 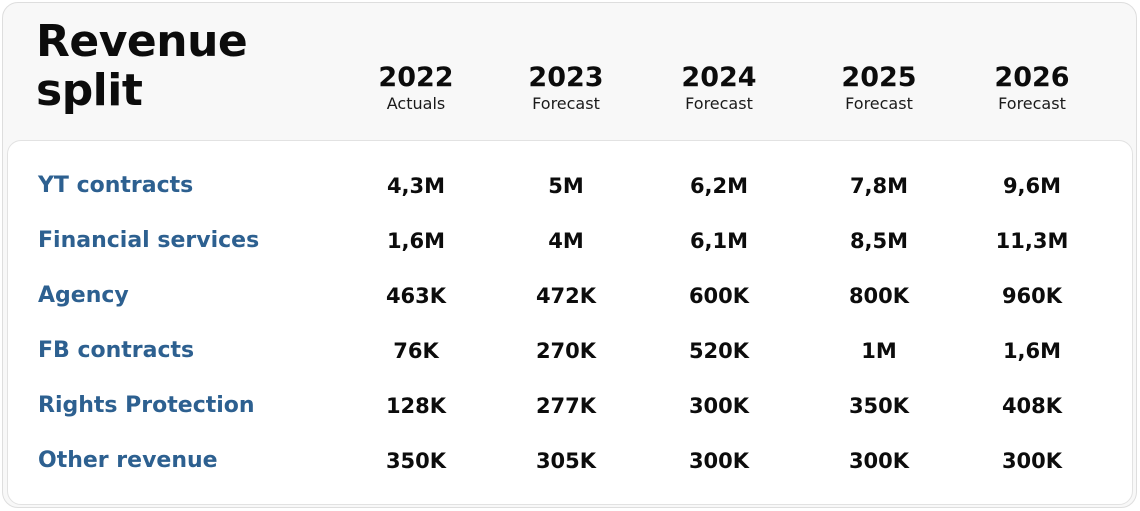 I want to click on table-cell: 128K, so click(x=416, y=406).